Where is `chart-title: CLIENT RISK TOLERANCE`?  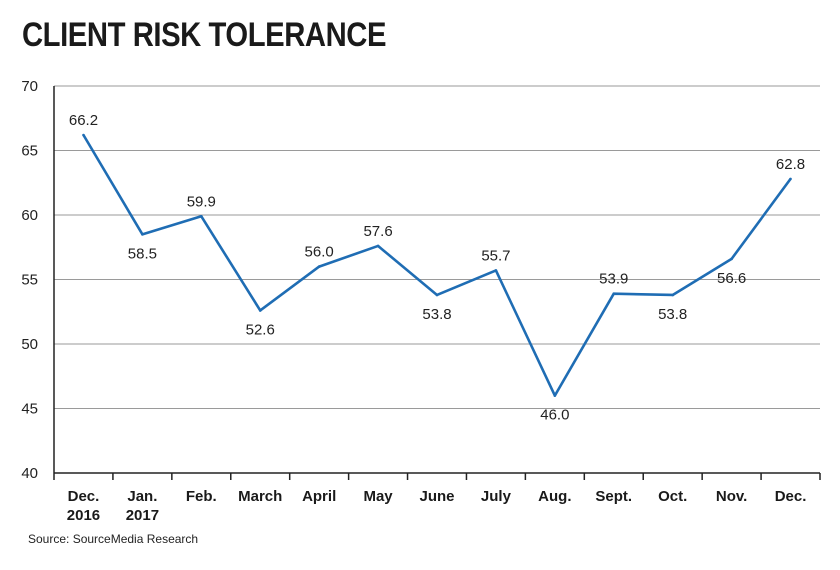
chart-title: CLIENT RISK TOLERANCE is located at coordinates (204, 35).